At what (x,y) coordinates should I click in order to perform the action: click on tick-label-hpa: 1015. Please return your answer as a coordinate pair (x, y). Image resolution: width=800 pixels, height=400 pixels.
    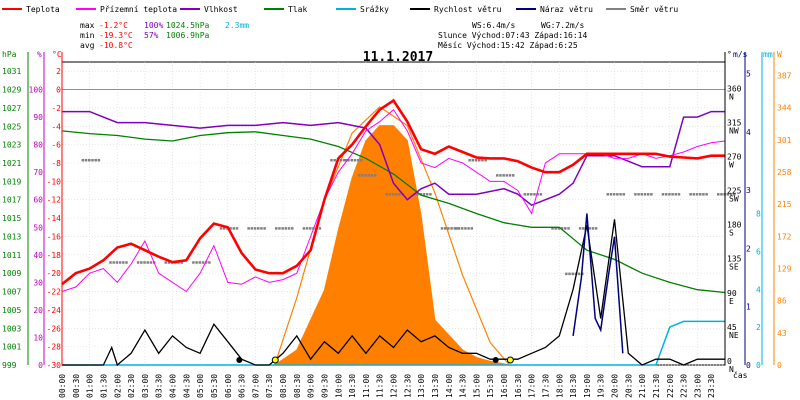
    Looking at the image, I should click on (11, 218).